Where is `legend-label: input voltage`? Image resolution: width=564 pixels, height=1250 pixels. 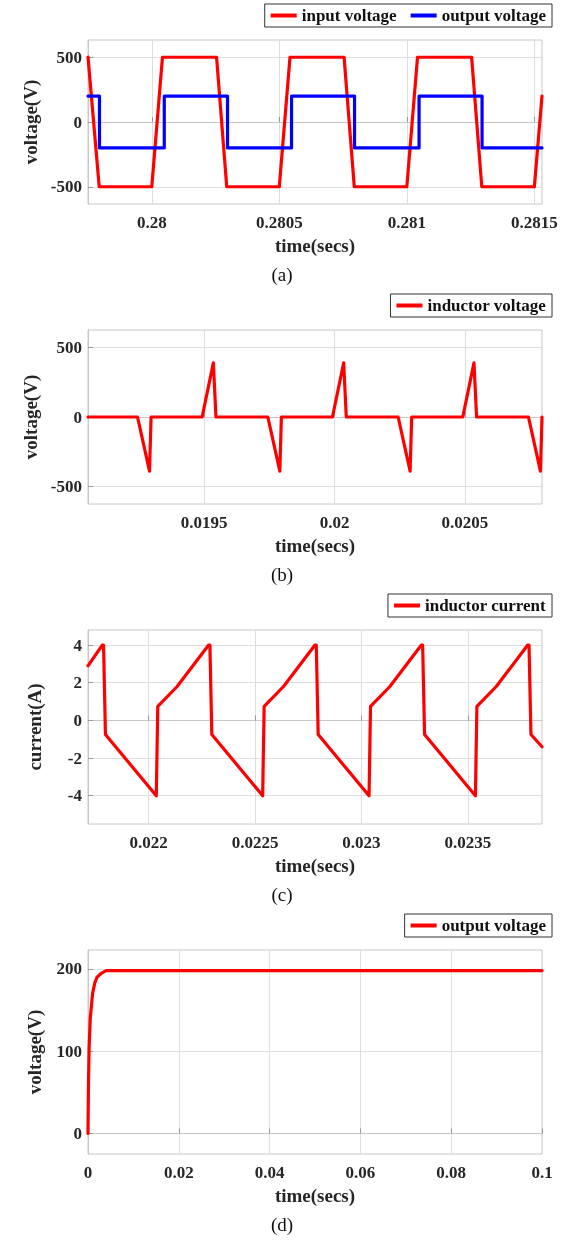
legend-label: input voltage is located at coordinates (349, 15).